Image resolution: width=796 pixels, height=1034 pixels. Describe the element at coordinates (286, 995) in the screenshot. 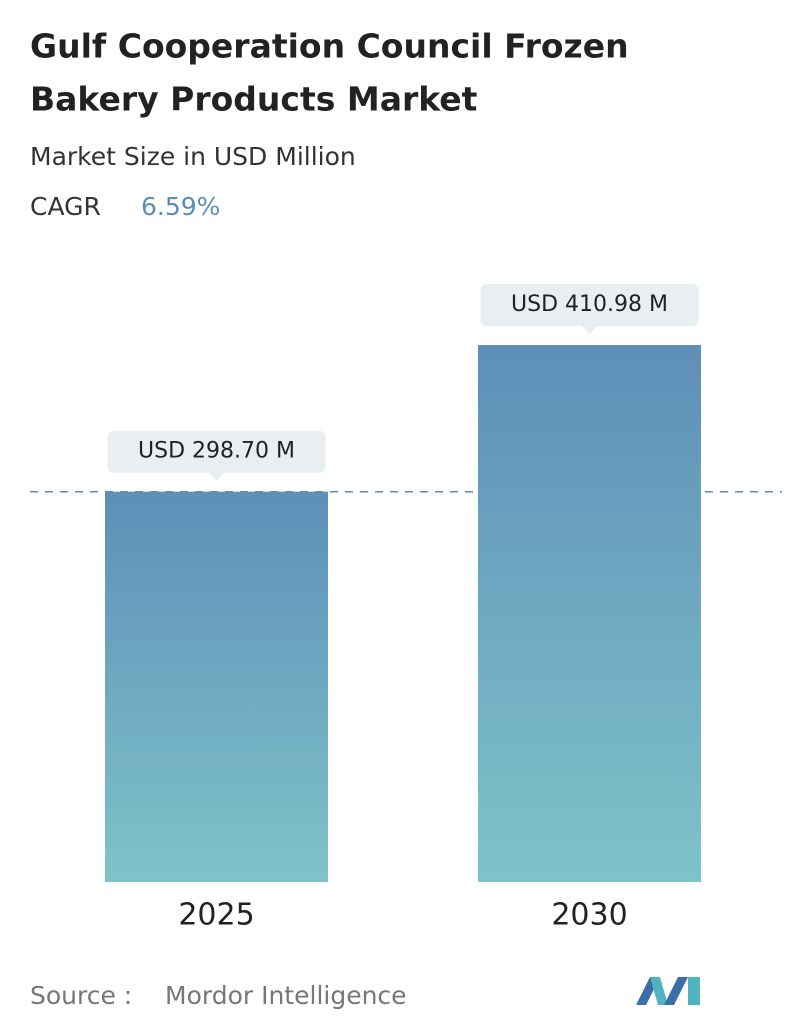

I see `source: Mordor Intelligence` at that location.